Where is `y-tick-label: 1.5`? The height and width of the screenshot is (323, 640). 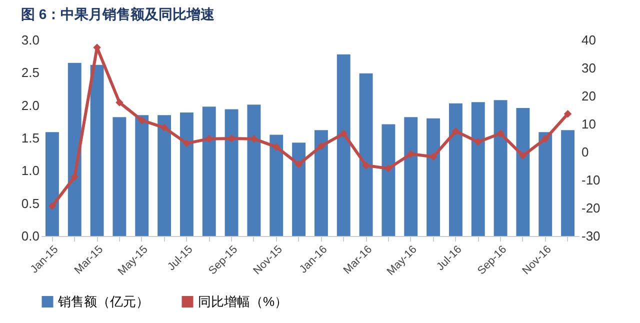
y-tick-label: 1.5 is located at coordinates (30, 138).